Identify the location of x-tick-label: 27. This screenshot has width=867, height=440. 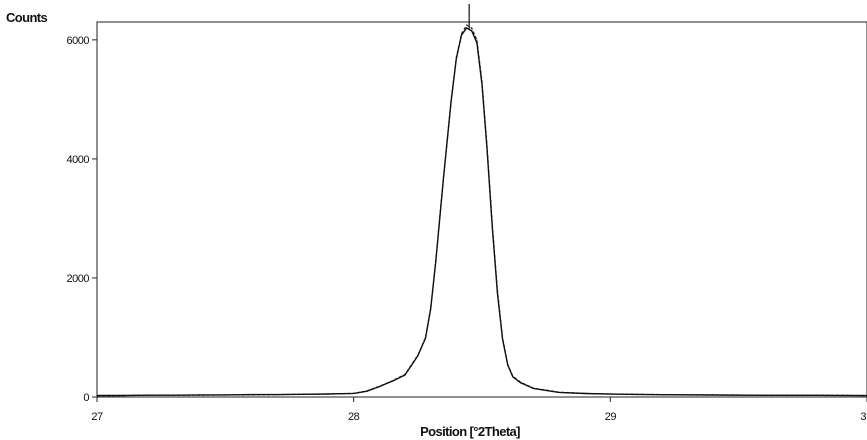
(97, 417).